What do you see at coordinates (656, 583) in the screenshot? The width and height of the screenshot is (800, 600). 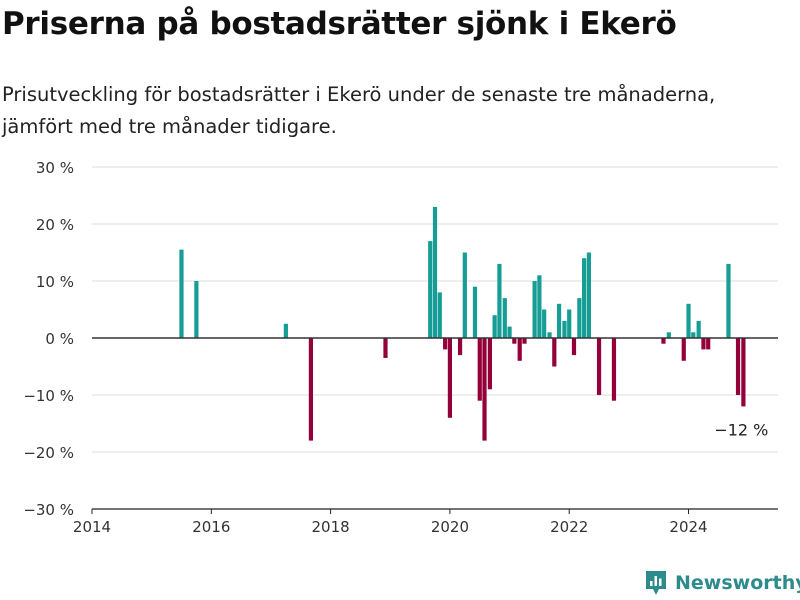 I see `newsworthy-logo-icon` at bounding box center [656, 583].